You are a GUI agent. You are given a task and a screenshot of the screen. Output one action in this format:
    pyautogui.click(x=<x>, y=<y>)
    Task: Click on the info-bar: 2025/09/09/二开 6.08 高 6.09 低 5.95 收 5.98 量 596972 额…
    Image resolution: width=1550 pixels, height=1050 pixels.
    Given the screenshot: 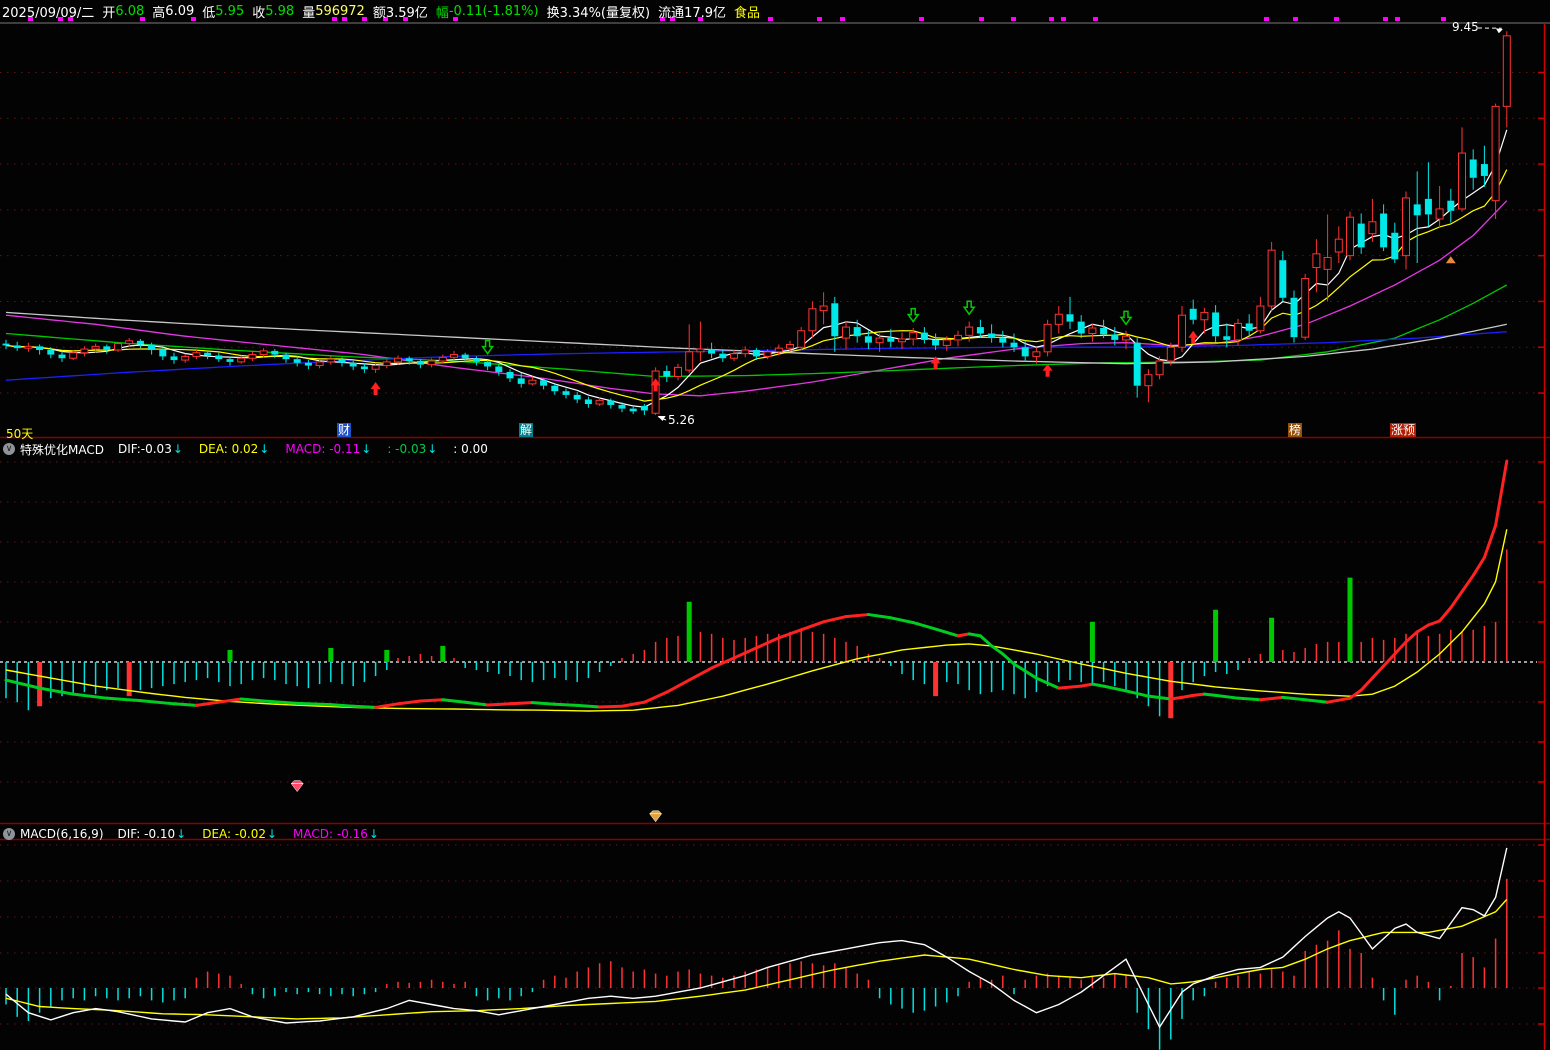 What is the action you would take?
    pyautogui.click(x=775, y=11)
    